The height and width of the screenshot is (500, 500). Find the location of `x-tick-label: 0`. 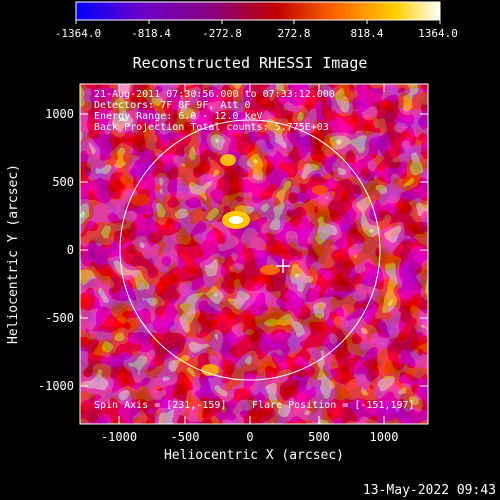

x-tick-label: 0 is located at coordinates (249, 437).